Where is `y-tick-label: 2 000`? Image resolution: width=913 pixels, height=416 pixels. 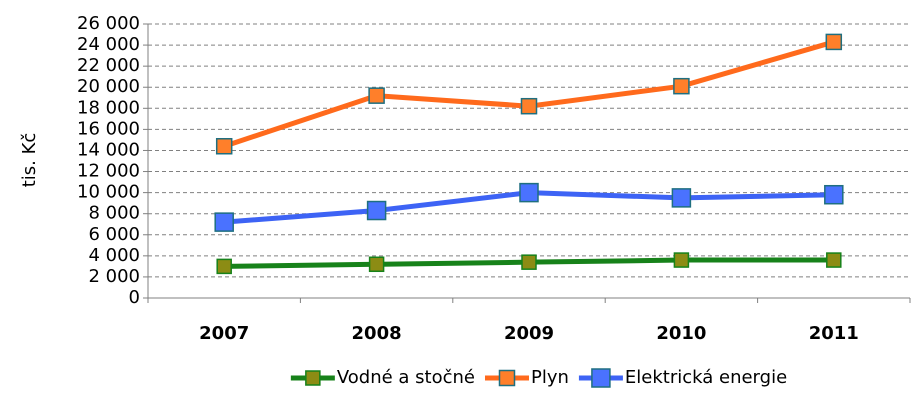 y-tick-label: 2 000 is located at coordinates (114, 276).